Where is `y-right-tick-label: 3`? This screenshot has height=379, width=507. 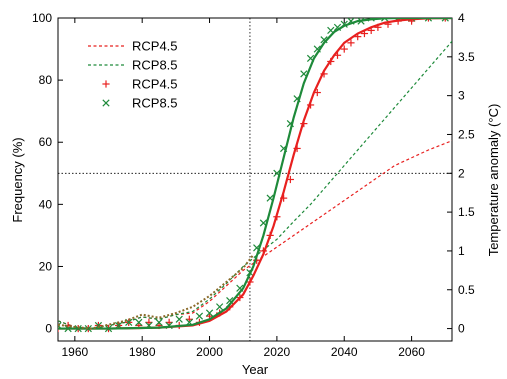 y-right-tick-label: 3 is located at coordinates (461, 96).